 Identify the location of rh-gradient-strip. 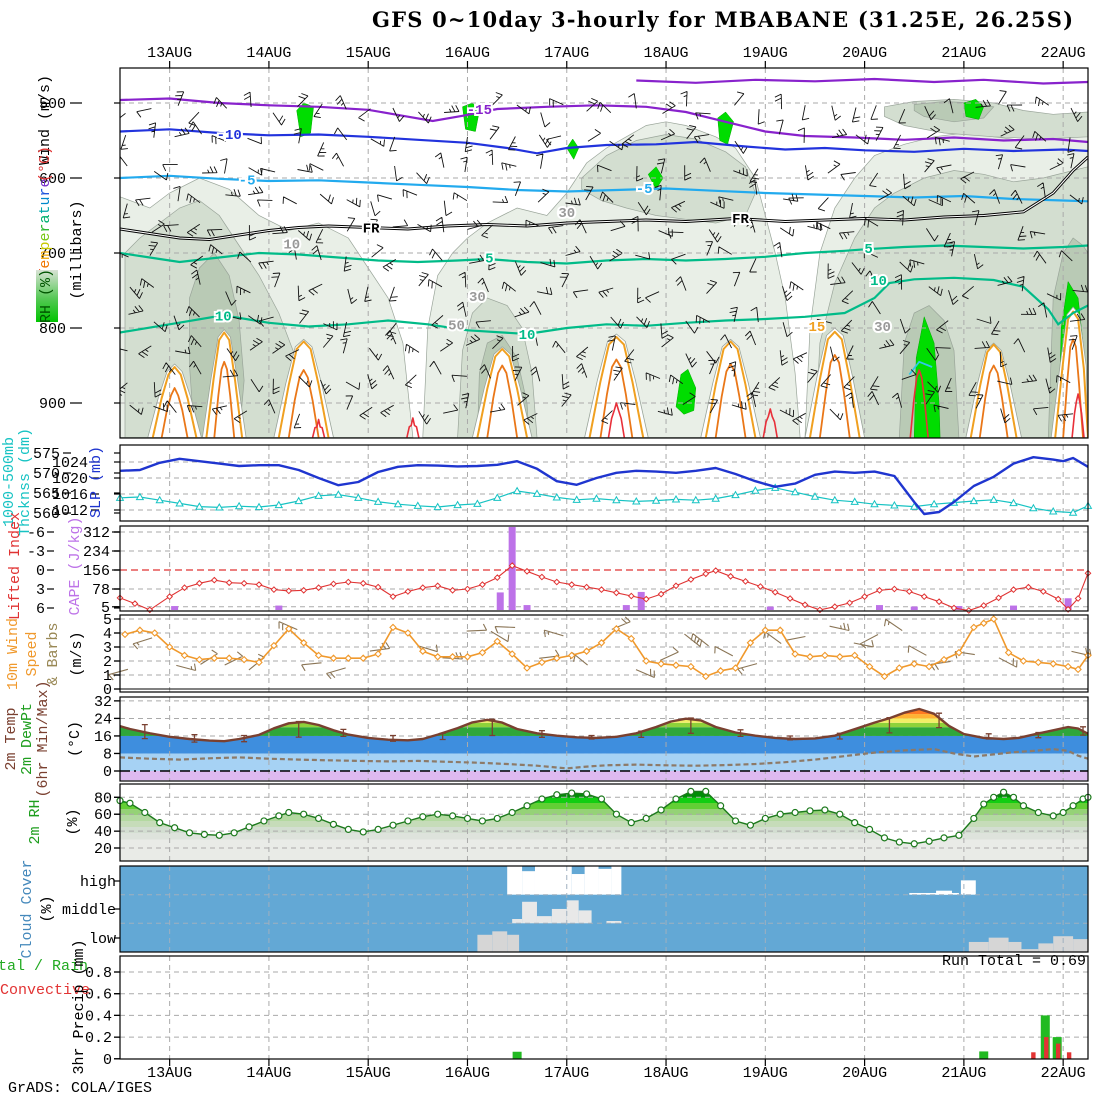
(47, 296).